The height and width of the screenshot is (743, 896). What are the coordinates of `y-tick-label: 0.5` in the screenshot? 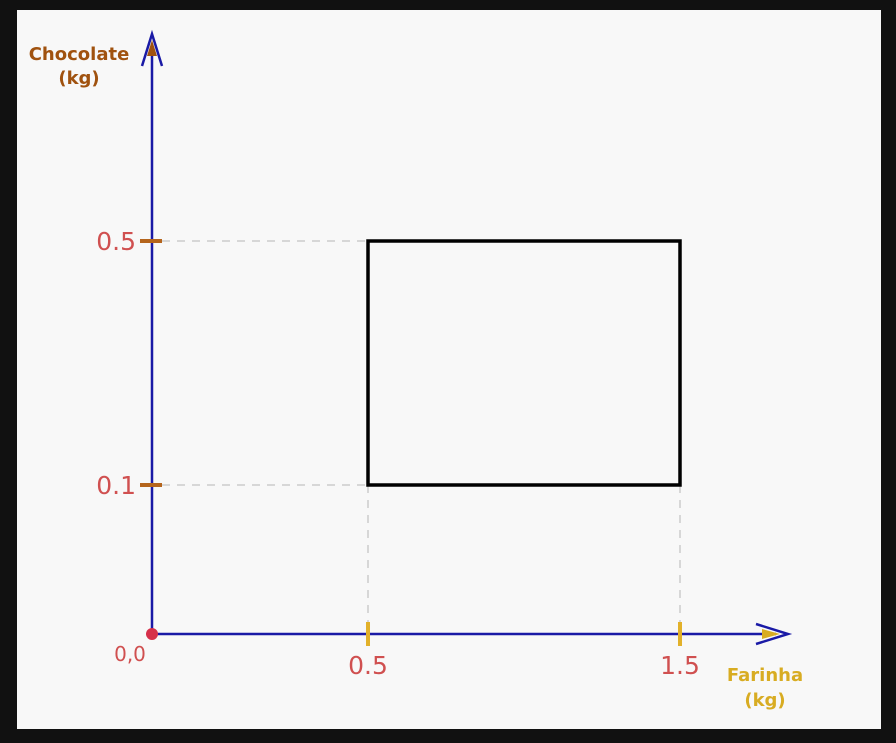 It's located at (116, 241).